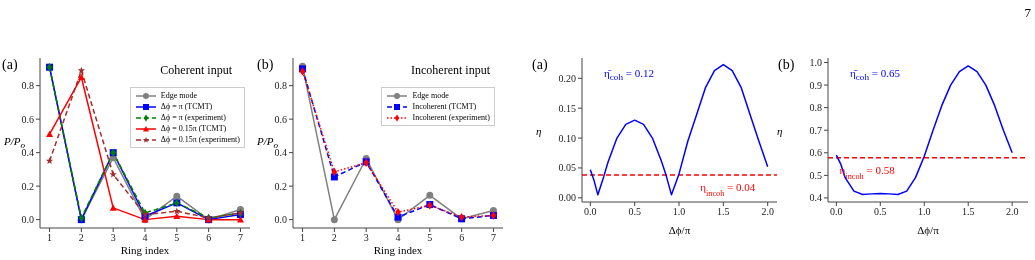 The image size is (1035, 260). I want to click on y-tick-label: 0.7, so click(815, 130).